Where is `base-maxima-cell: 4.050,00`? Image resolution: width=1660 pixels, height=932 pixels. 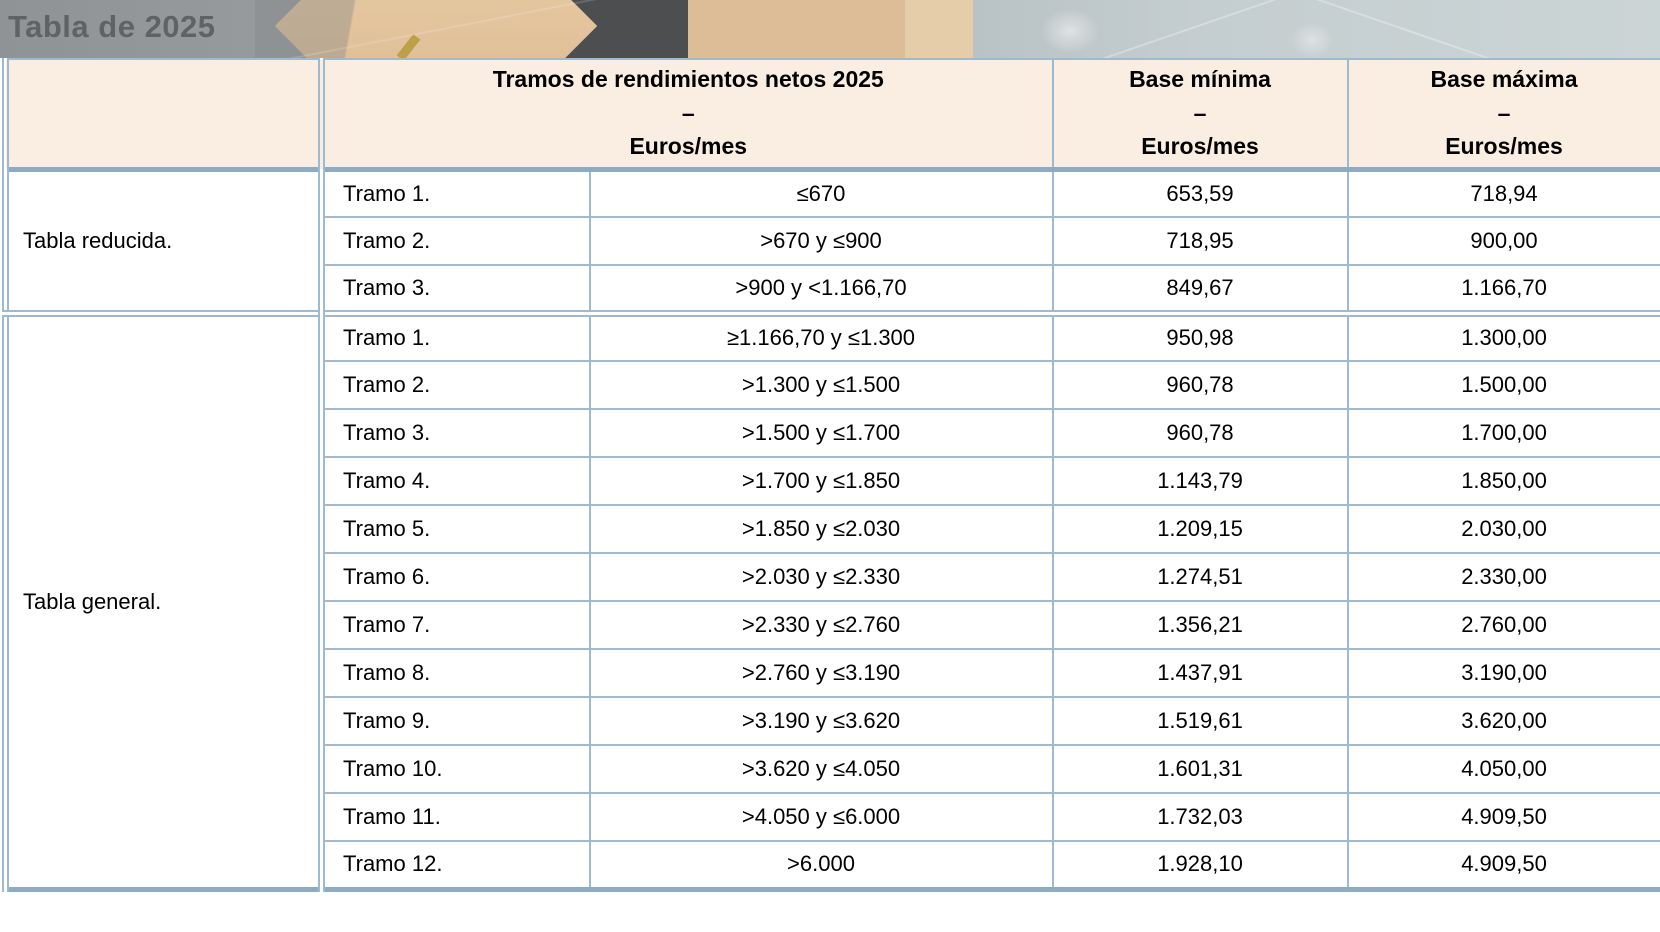
base-maxima-cell: 4.050,00 is located at coordinates (1503, 769).